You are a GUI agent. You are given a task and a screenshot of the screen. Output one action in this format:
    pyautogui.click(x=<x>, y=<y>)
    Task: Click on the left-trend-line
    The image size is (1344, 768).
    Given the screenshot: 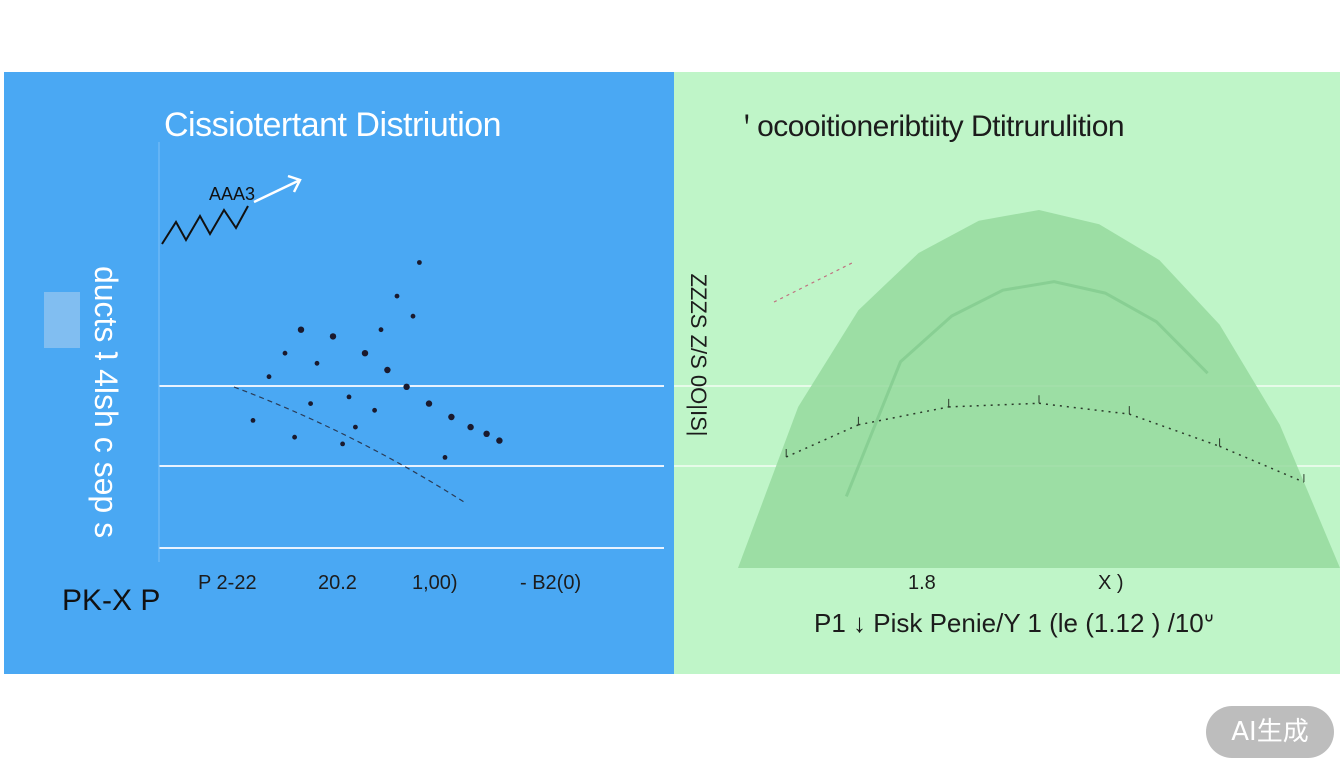 What is the action you would take?
    pyautogui.click(x=349, y=444)
    